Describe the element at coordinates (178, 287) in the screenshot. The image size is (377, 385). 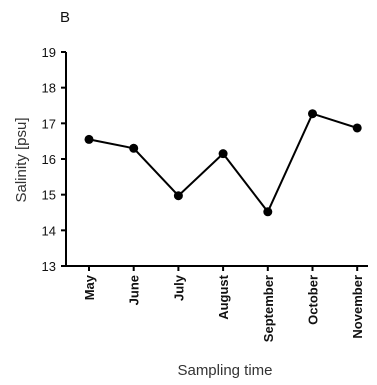
I see `x-tick-label: July` at that location.